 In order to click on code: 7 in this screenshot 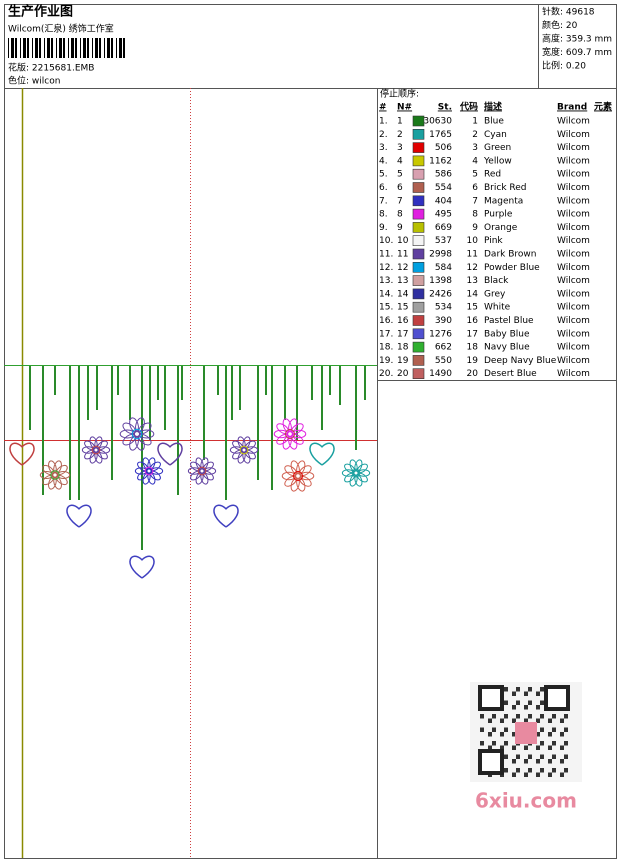, I will do `click(475, 201)`.